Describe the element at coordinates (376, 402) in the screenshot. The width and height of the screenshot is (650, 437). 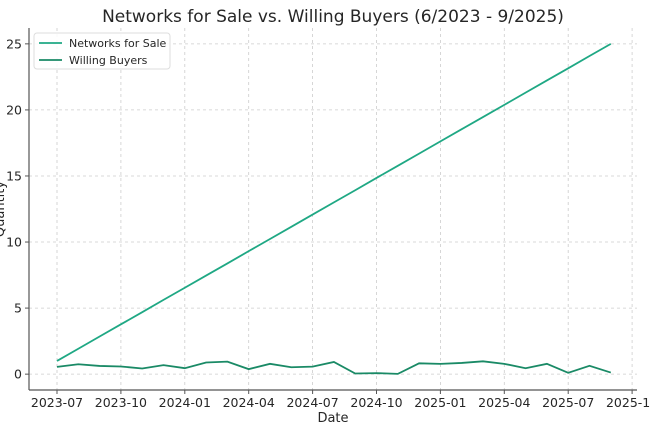
I see `x-tick-label: 2024-10` at that location.